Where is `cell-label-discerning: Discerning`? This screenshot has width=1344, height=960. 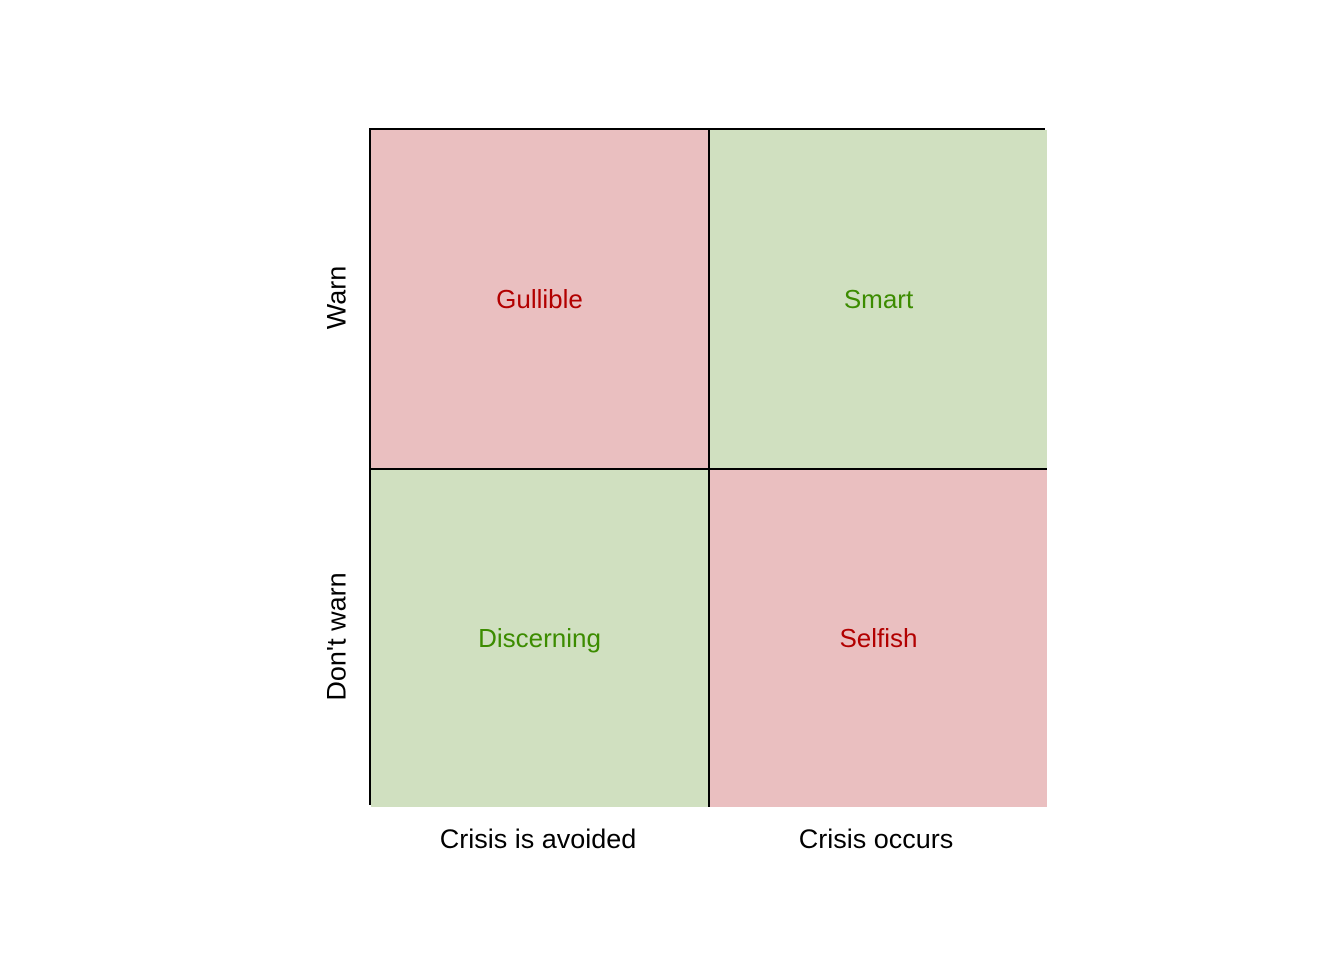 cell-label-discerning: Discerning is located at coordinates (539, 638).